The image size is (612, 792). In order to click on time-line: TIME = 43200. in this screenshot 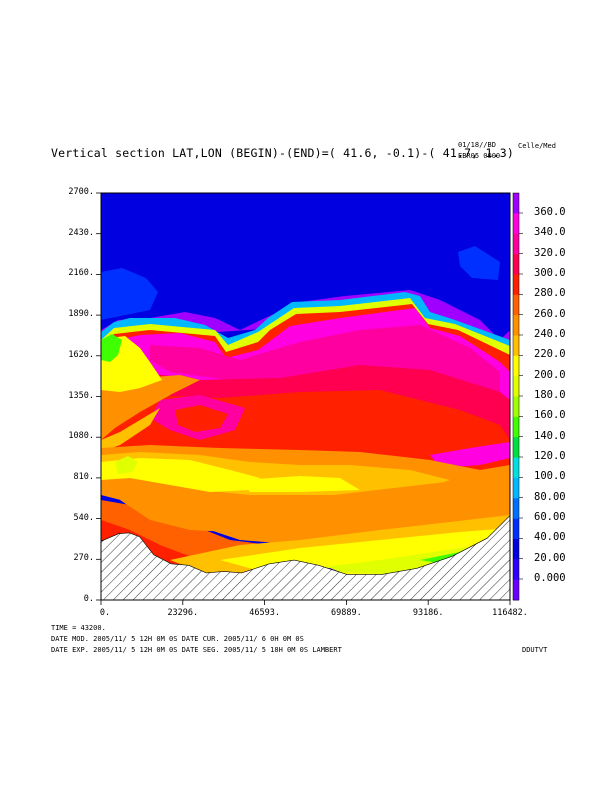, I will do `click(78, 628)`.